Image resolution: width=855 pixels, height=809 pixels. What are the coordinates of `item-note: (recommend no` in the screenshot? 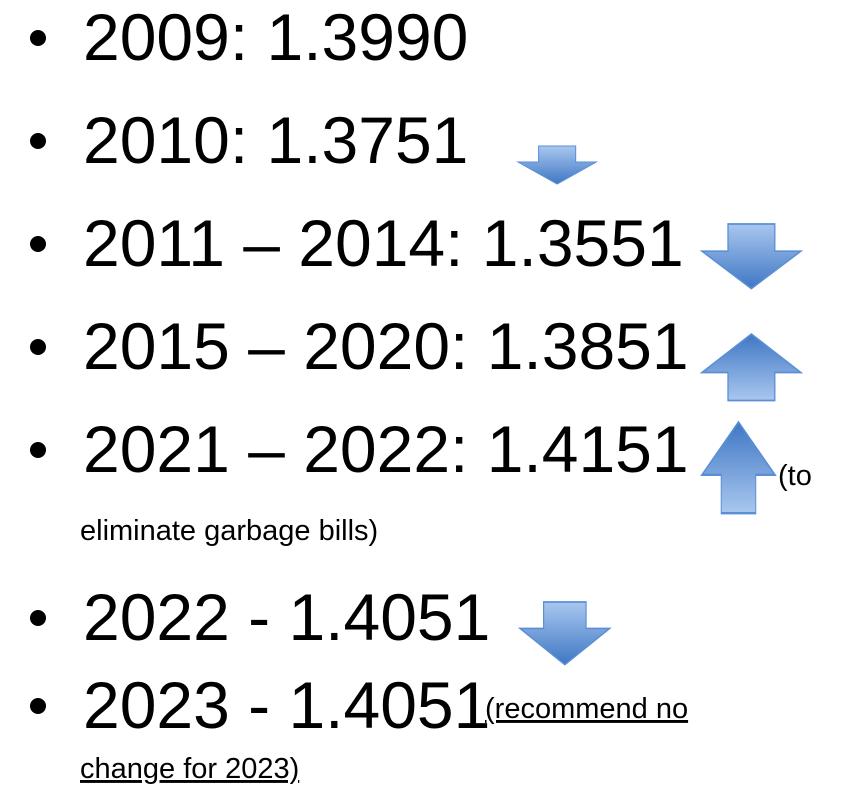 It's located at (586, 709).